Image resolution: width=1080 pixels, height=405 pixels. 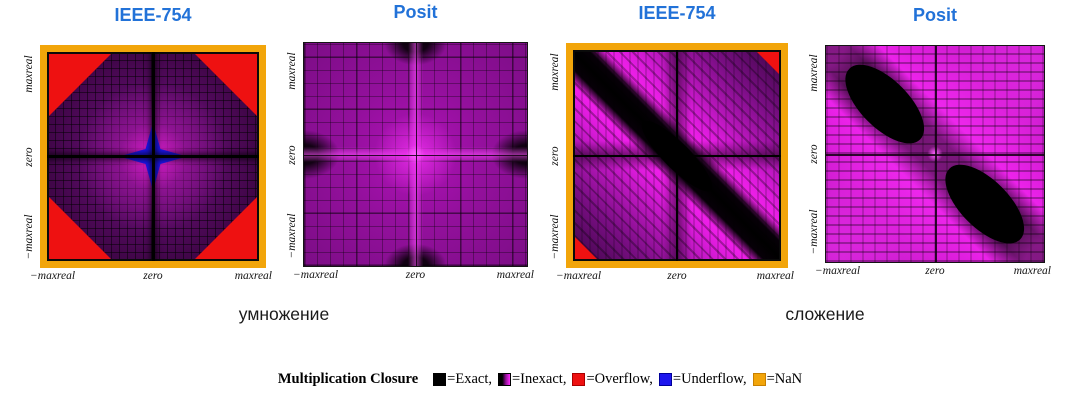 What do you see at coordinates (709, 379) in the screenshot?
I see `legend-item-label: =Underflow,` at bounding box center [709, 379].